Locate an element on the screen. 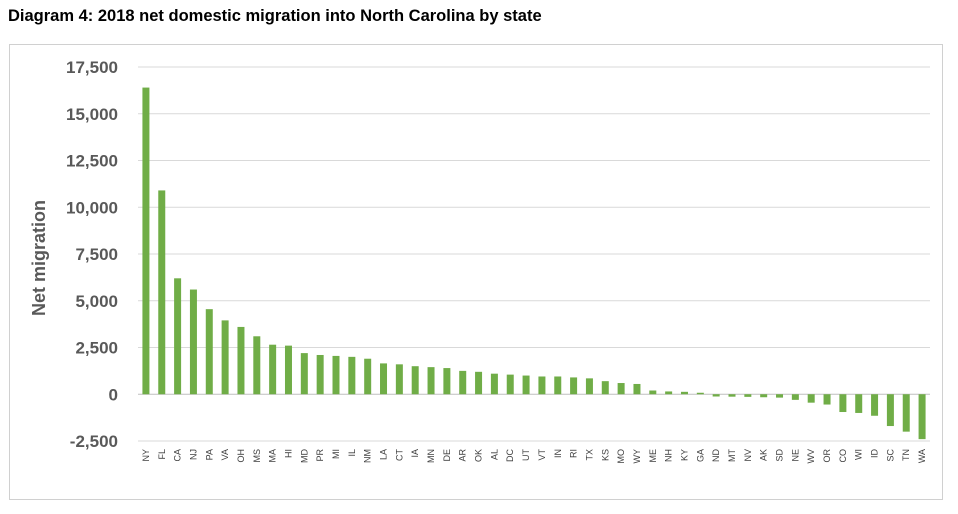  bar-nd is located at coordinates (716, 395).